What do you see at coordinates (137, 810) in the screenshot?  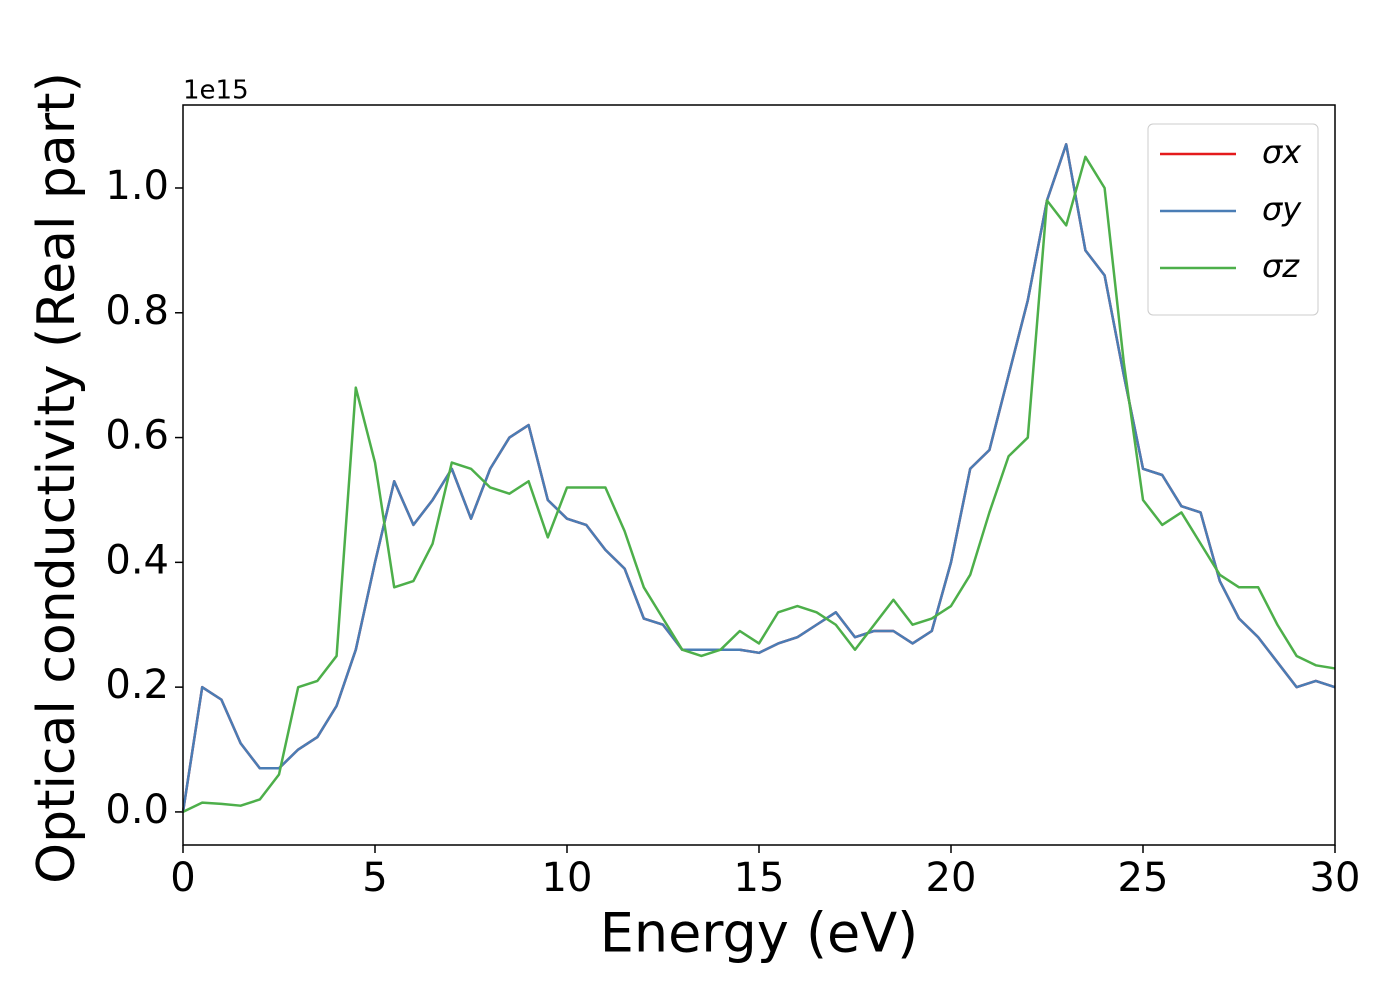 I see `y-tick-label: 0.0` at bounding box center [137, 810].